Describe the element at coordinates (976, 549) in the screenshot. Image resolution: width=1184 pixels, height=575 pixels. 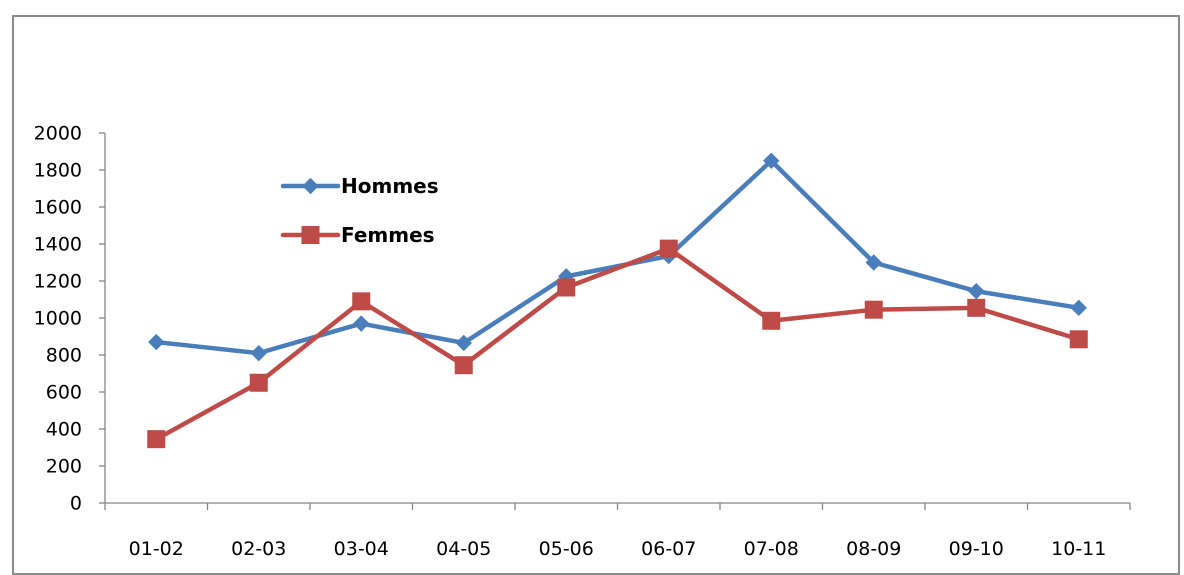
I see `x-tick-label: 09-10` at that location.